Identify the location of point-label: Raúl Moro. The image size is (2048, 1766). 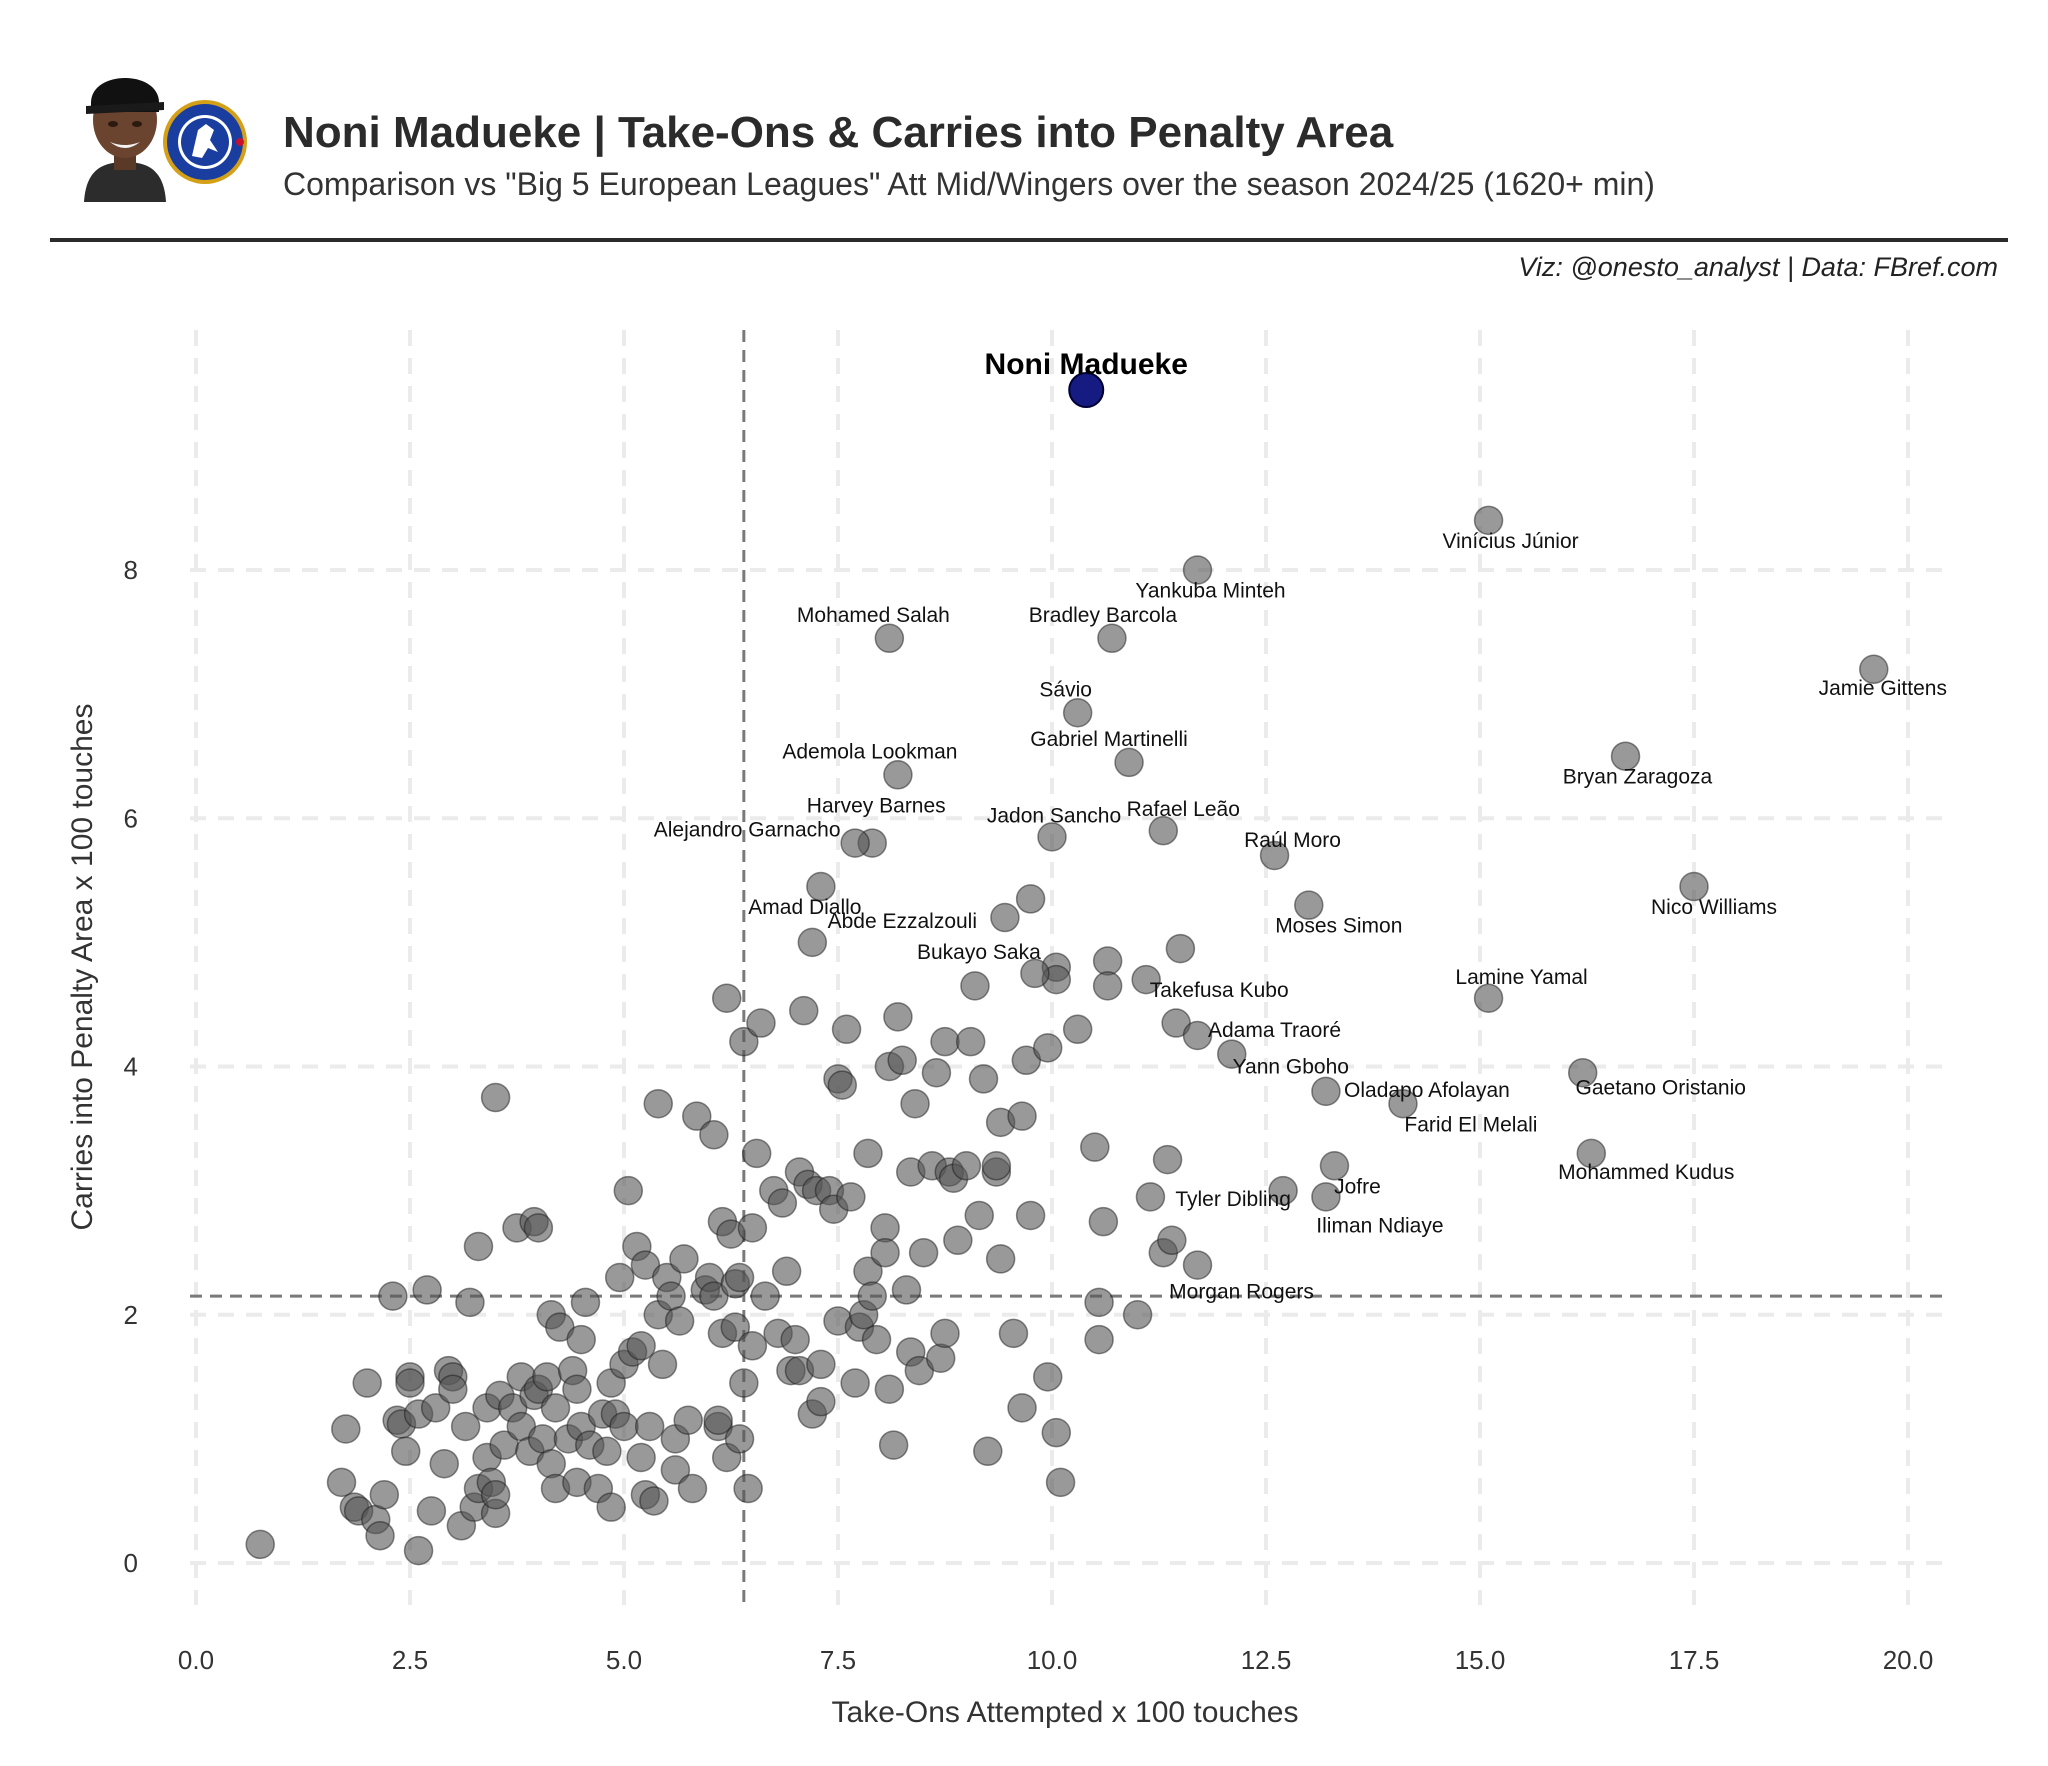
(1292, 840).